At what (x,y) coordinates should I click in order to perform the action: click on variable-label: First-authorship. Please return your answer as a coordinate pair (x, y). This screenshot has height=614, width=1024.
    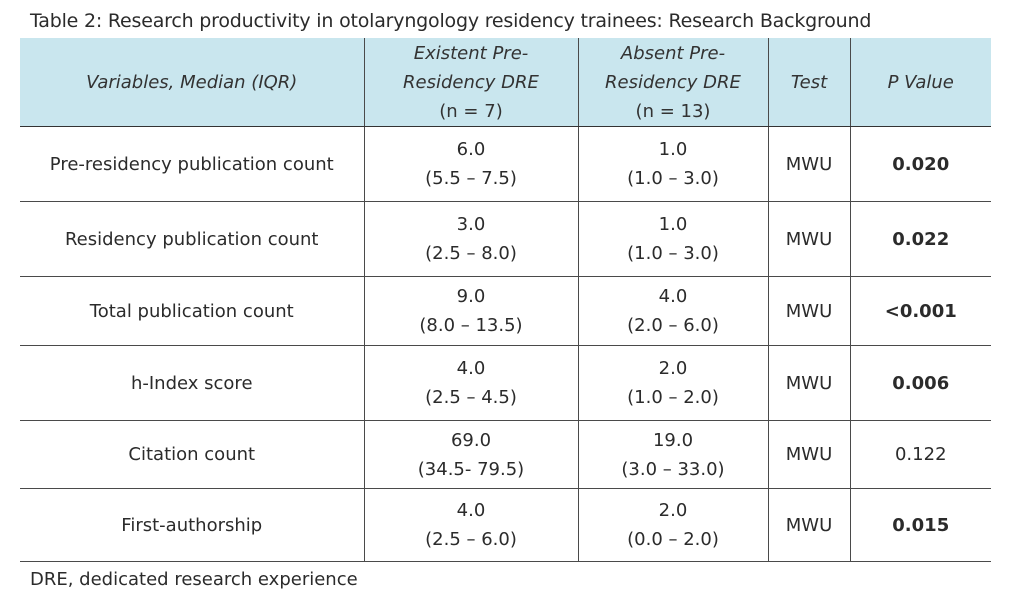
    Looking at the image, I should click on (192, 525).